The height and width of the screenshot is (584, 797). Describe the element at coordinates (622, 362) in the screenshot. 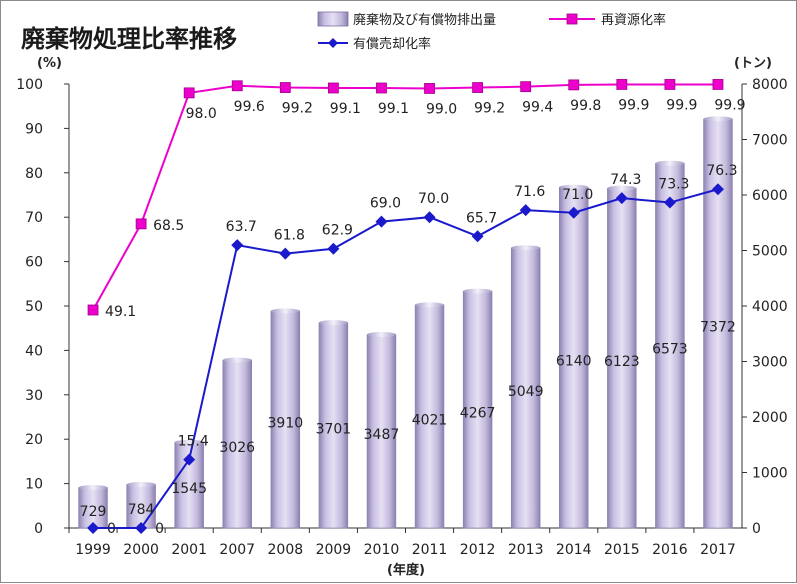

I see `bar-value-label: 6123` at that location.